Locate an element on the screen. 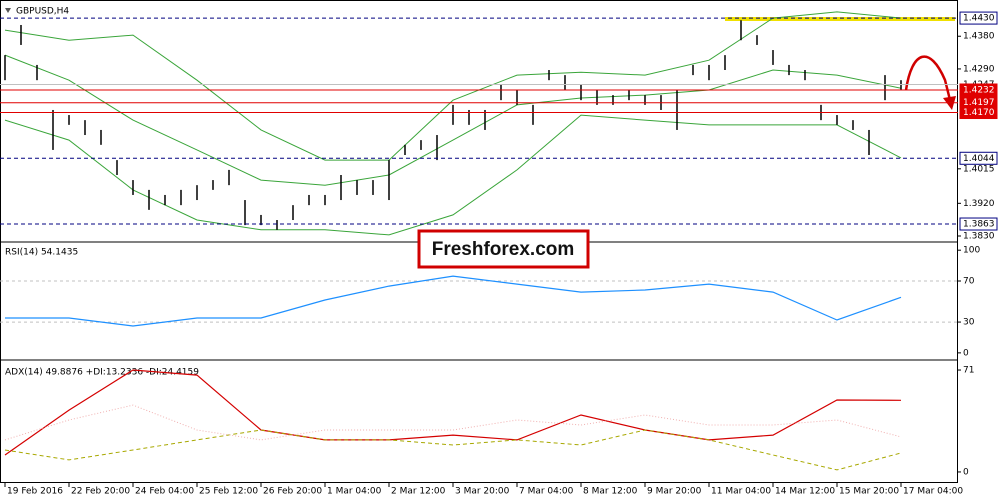 Image resolution: width=1000 pixels, height=500 pixels. forecast-arrow is located at coordinates (928, 78).